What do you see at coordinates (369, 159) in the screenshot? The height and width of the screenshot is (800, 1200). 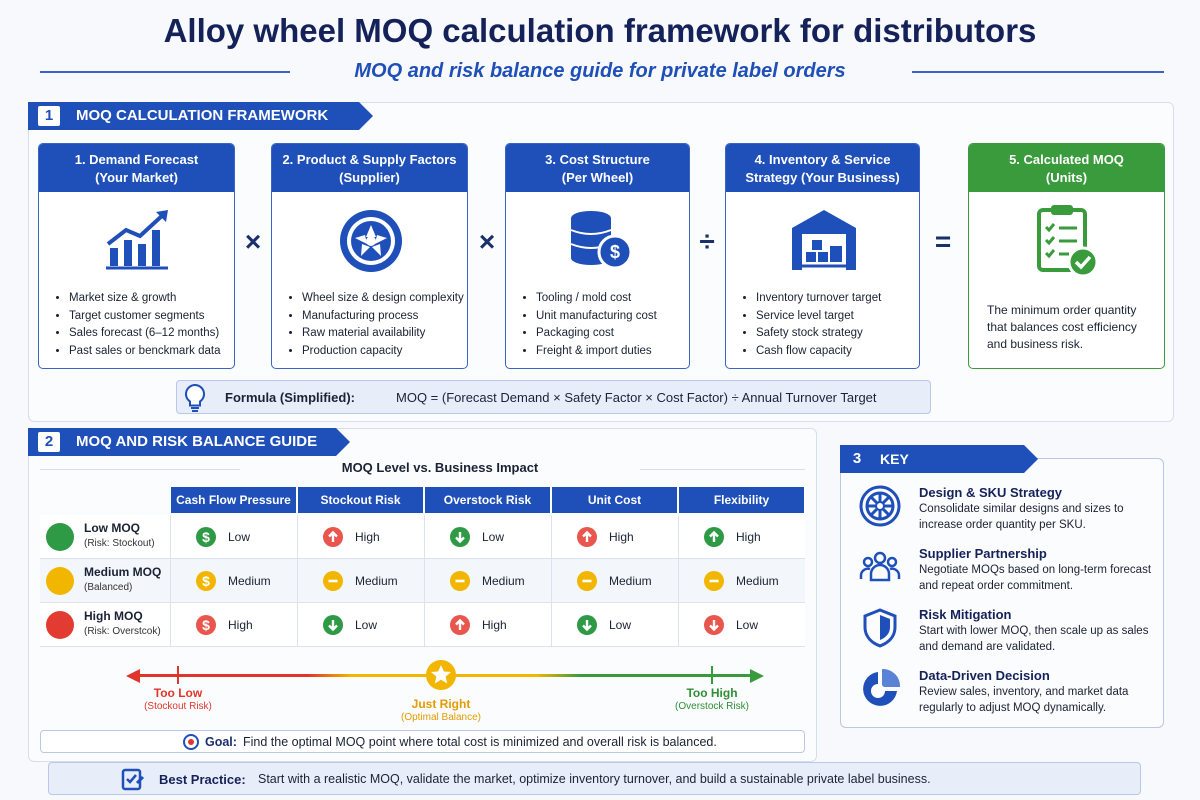 I see `card-title: 2. Product & Supply Factors` at bounding box center [369, 159].